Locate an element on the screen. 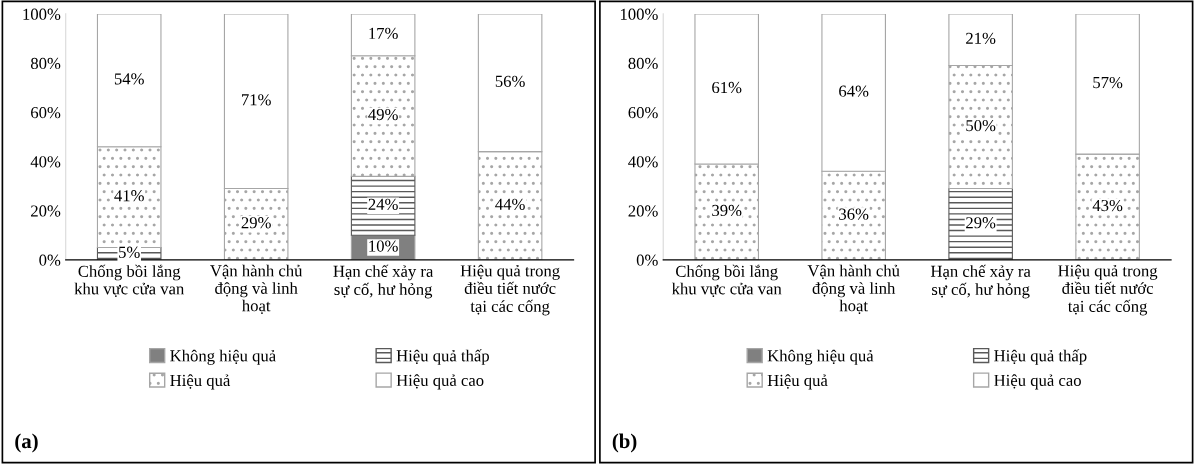  text: (a) is located at coordinates (26, 443).